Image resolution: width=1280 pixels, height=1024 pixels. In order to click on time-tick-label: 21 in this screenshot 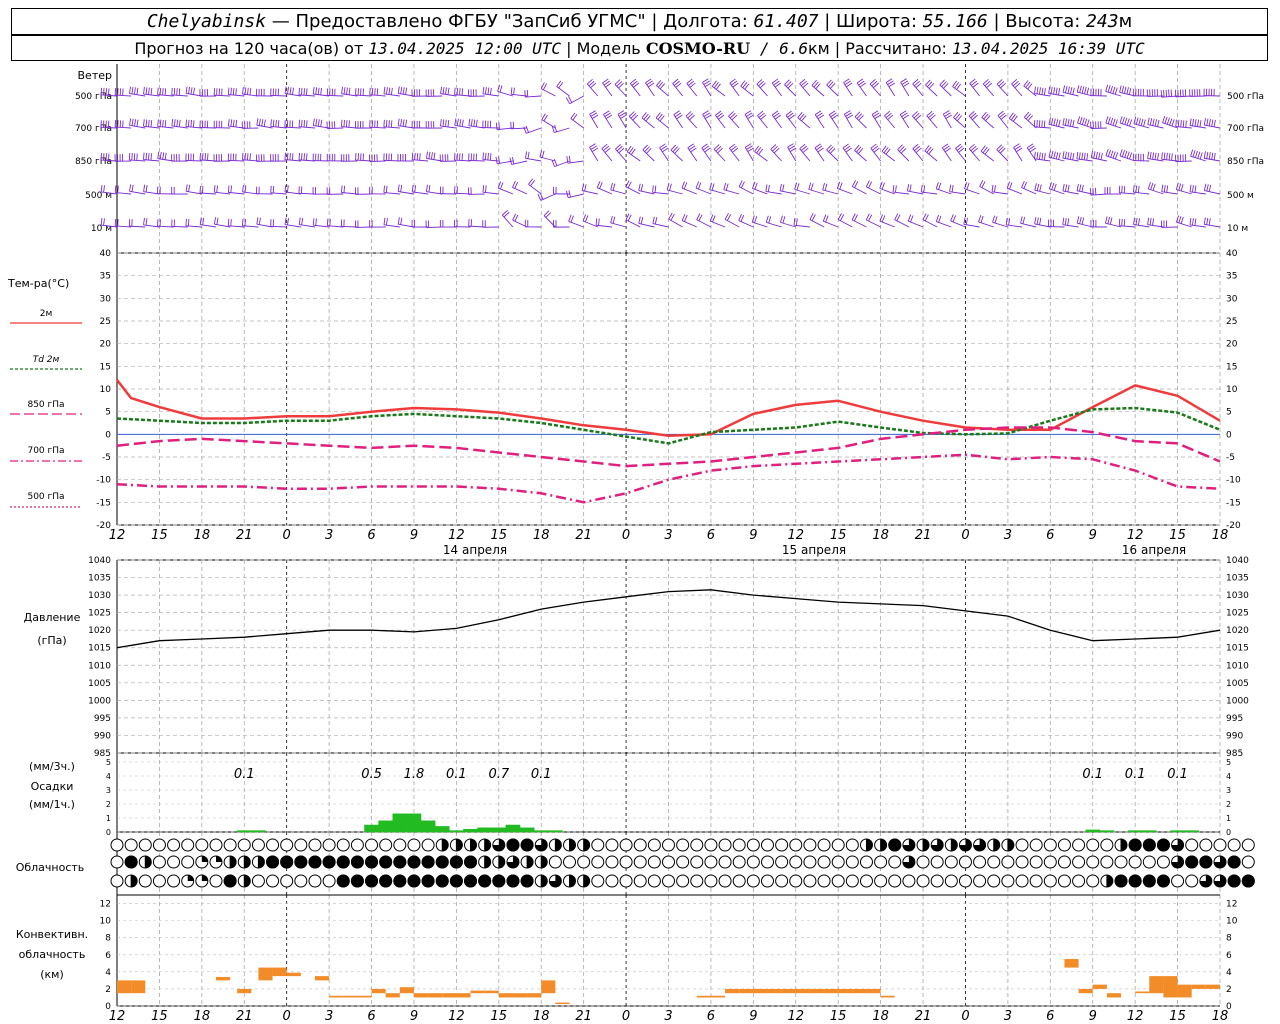, I will do `click(244, 1016)`.